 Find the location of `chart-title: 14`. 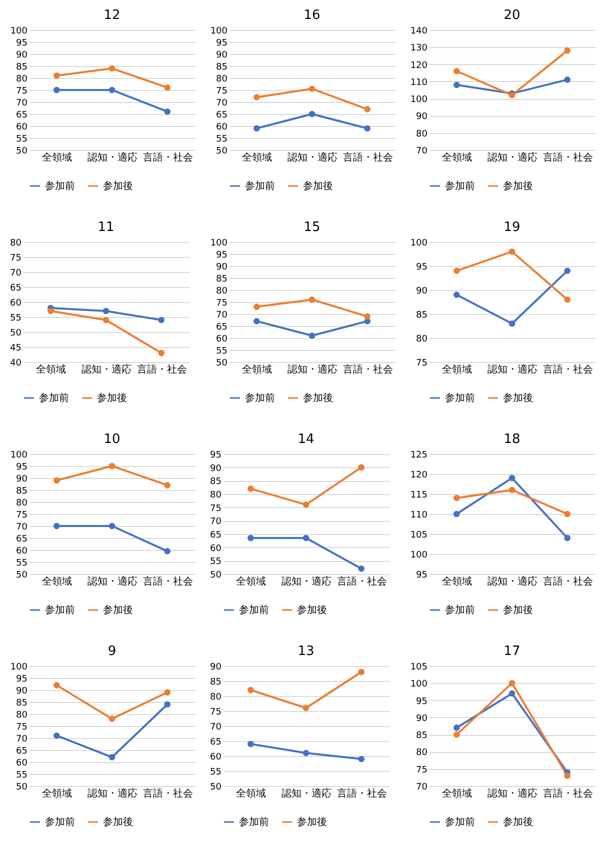

chart-title: 14 is located at coordinates (306, 439).